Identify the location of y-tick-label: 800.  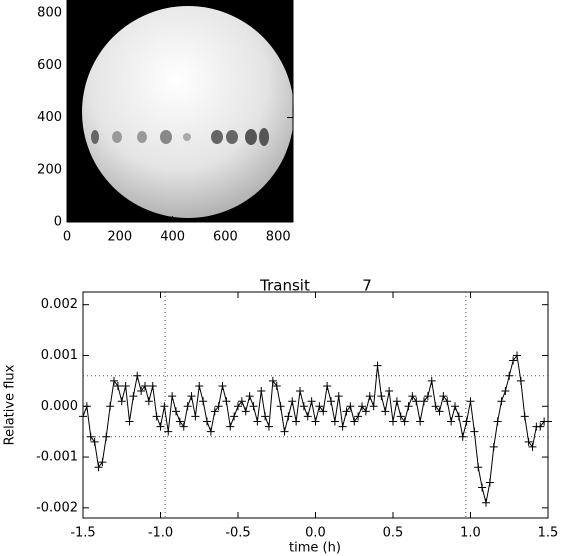
(49, 13).